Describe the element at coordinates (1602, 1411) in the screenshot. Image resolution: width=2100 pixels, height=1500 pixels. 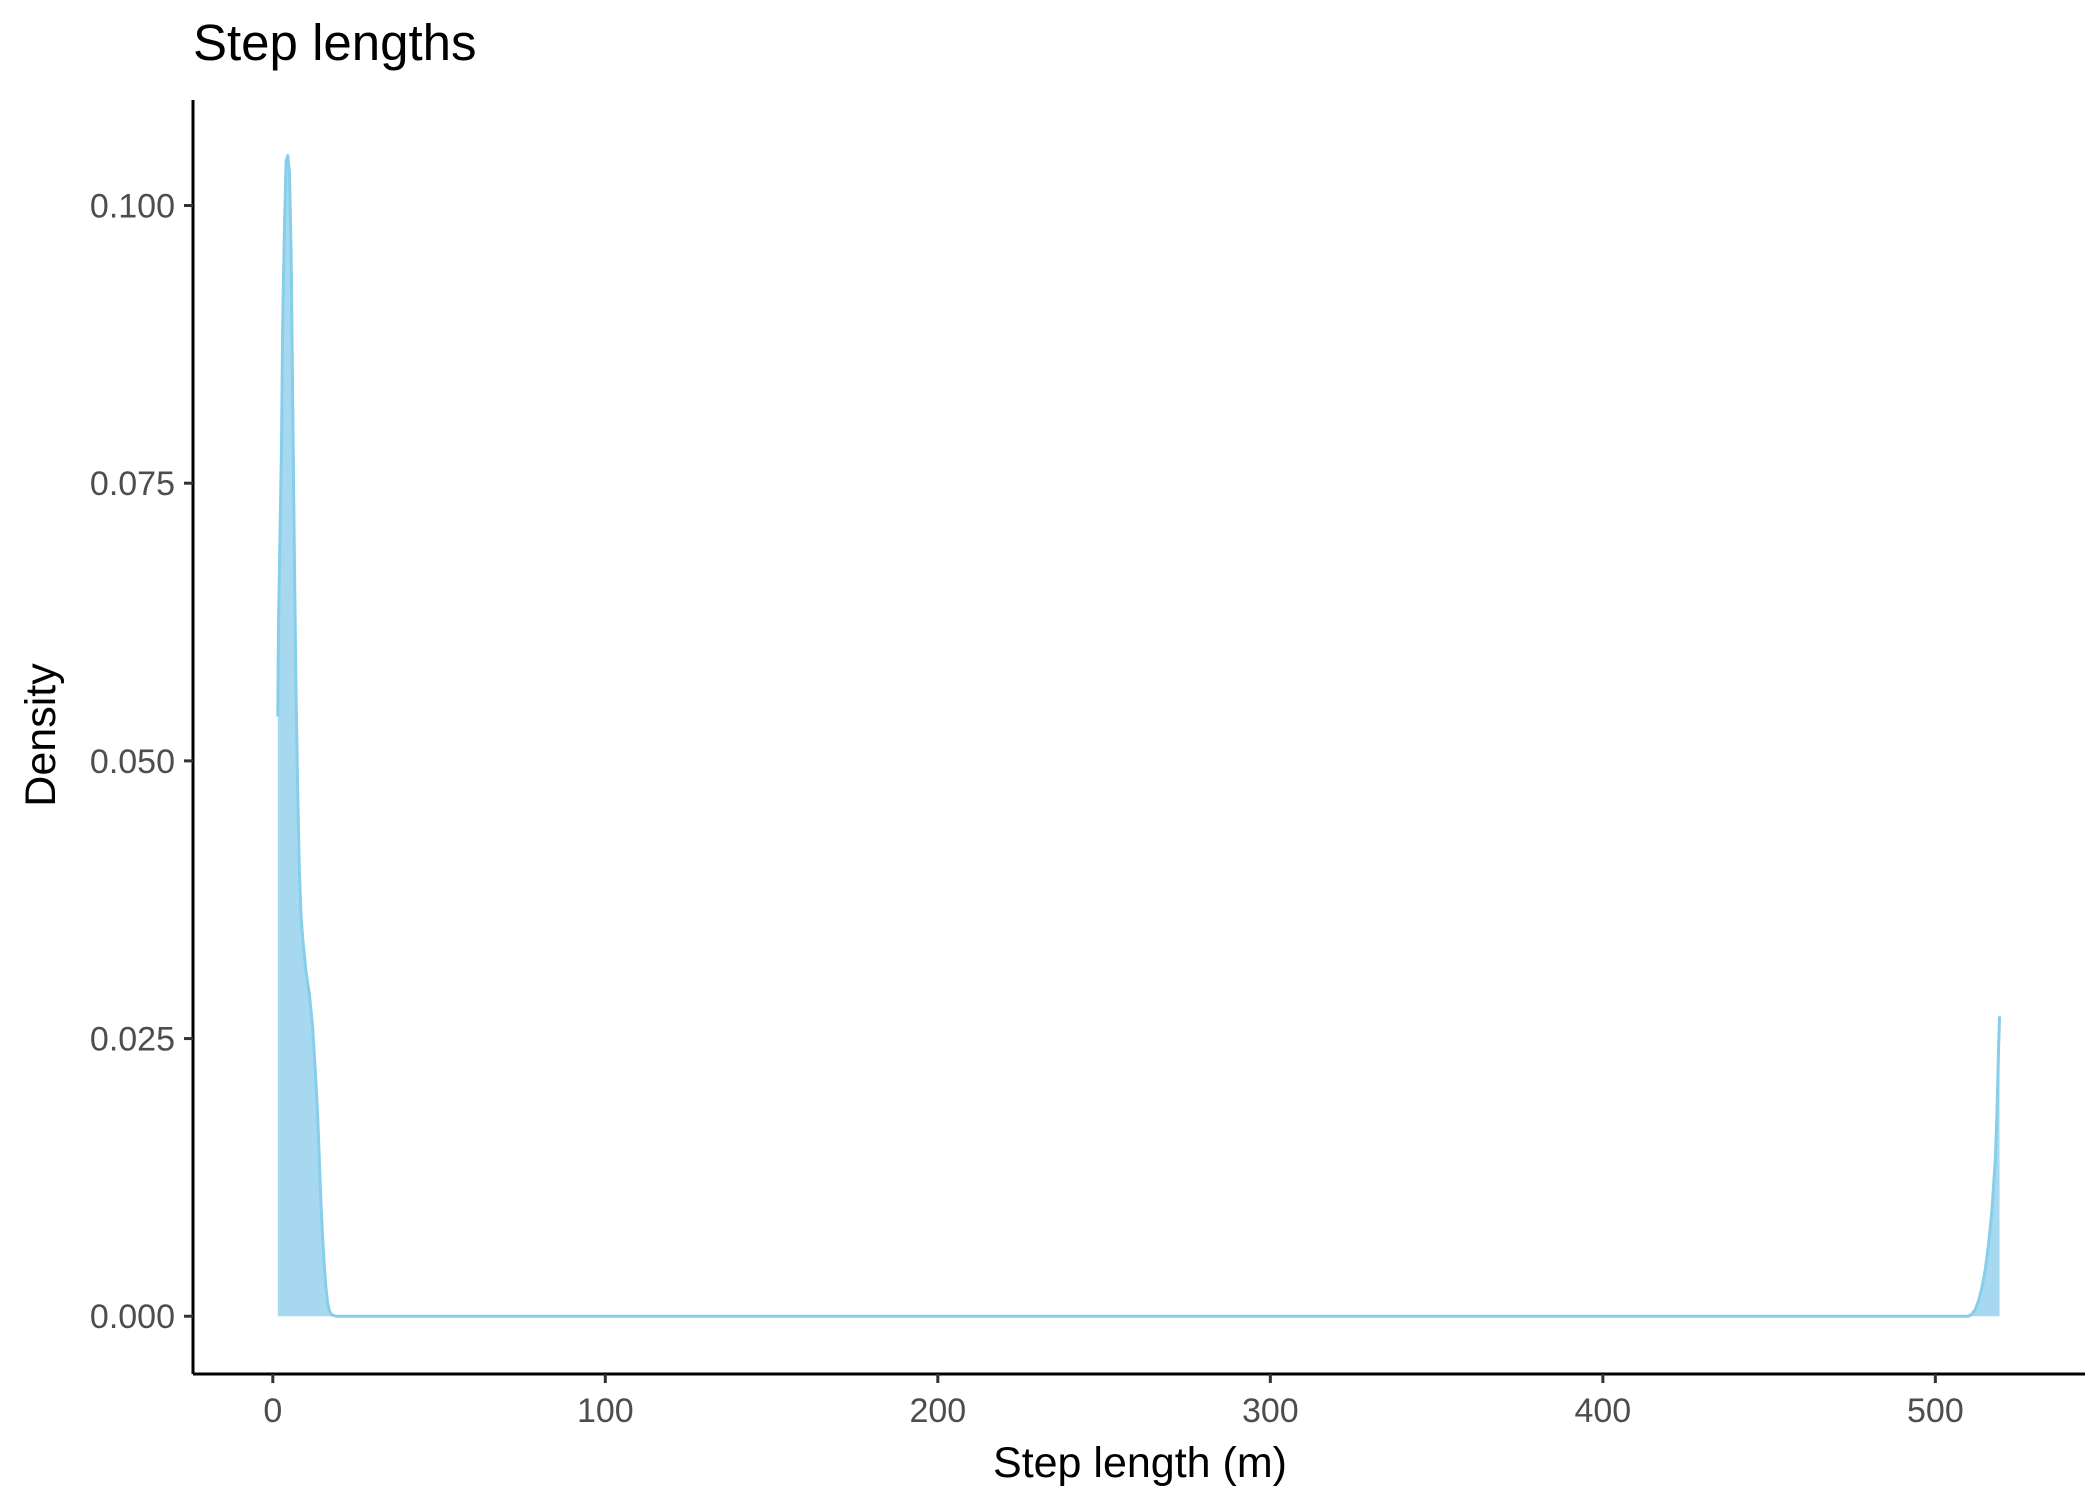
I see `x-tick-label: 400` at that location.